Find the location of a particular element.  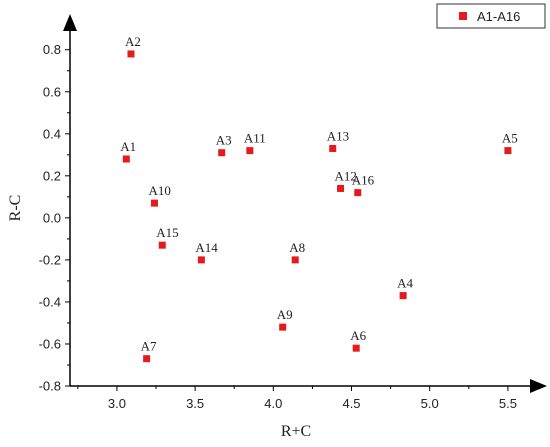

data-point-a8 is located at coordinates (295, 260).